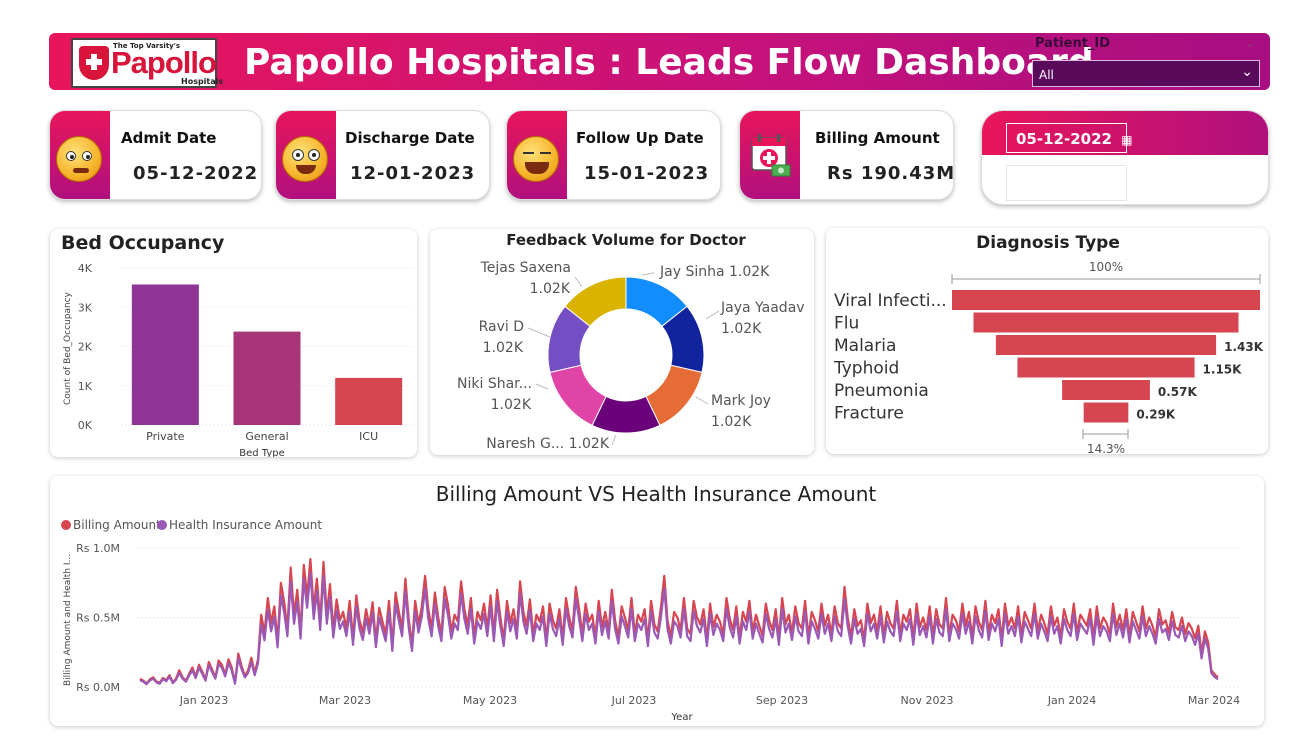  I want to click on line-x-tick: May 2023, so click(490, 700).